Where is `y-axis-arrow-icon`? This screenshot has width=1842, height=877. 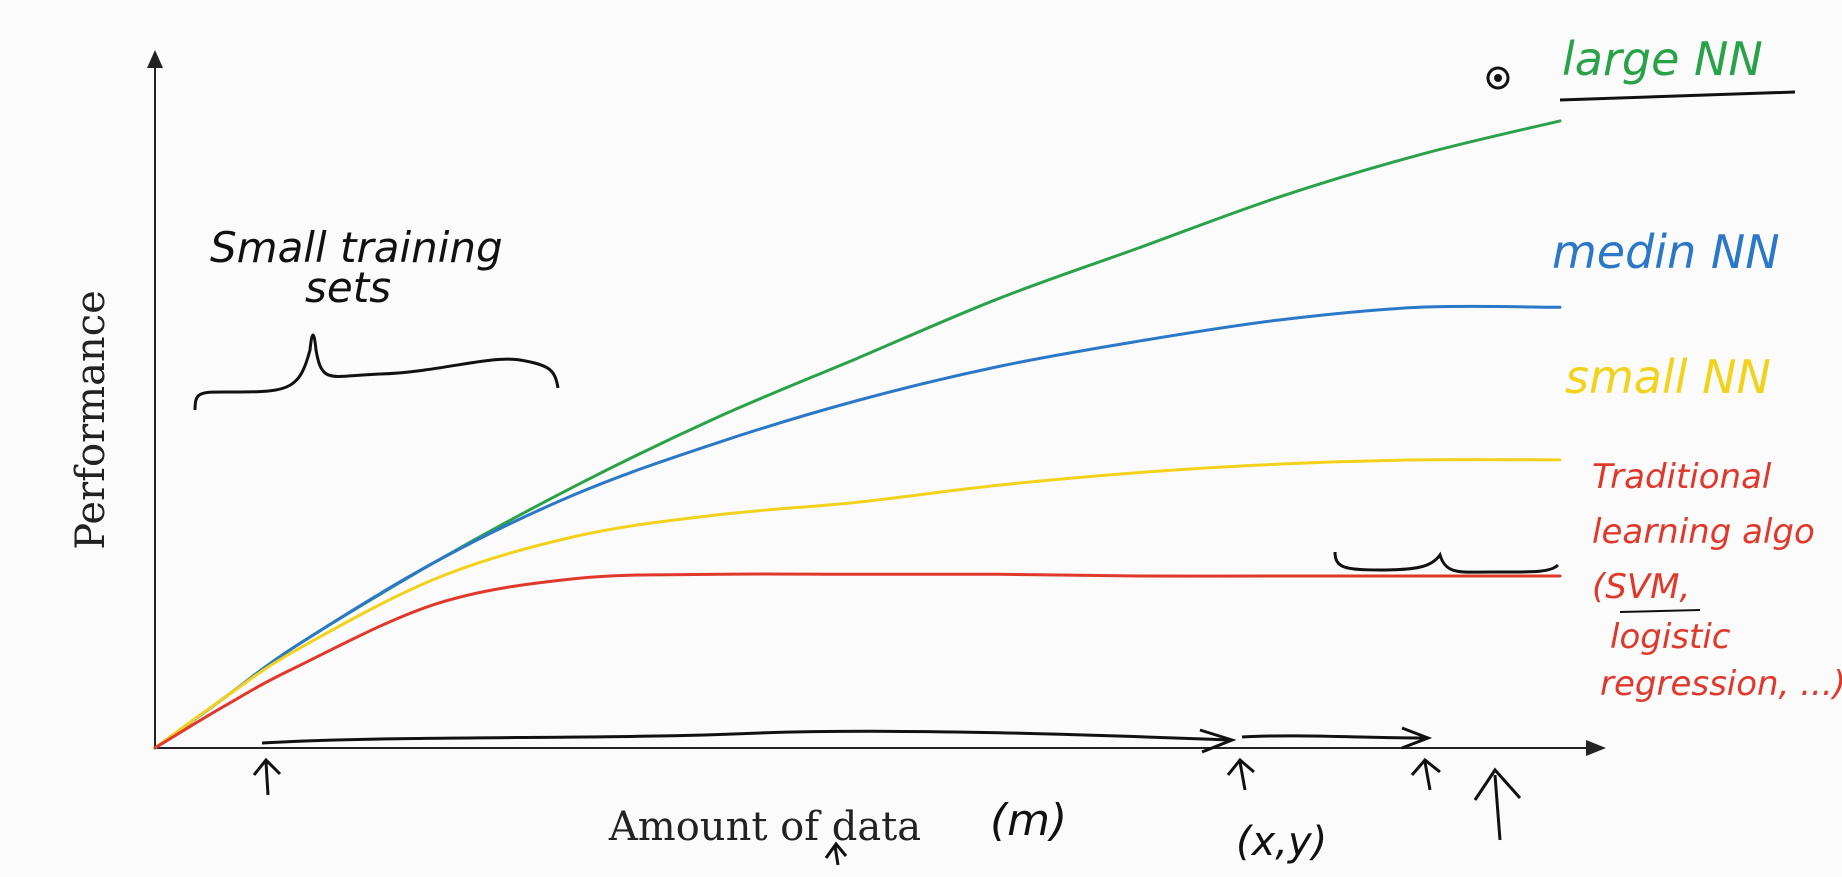 y-axis-arrow-icon is located at coordinates (155, 59).